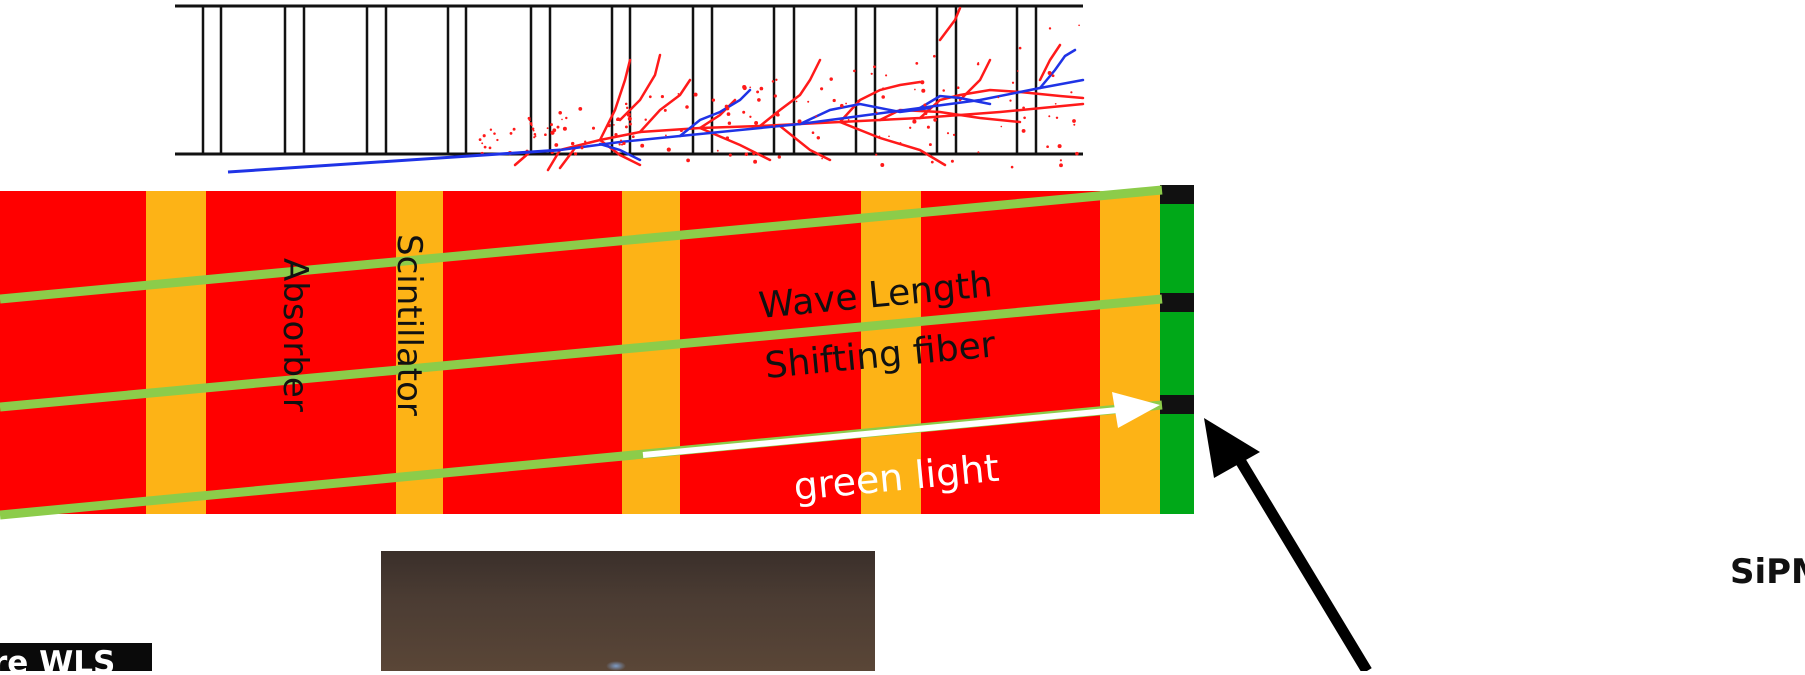 The image size is (1805, 675). I want to click on sipm-label: SiPM, so click(1767, 572).